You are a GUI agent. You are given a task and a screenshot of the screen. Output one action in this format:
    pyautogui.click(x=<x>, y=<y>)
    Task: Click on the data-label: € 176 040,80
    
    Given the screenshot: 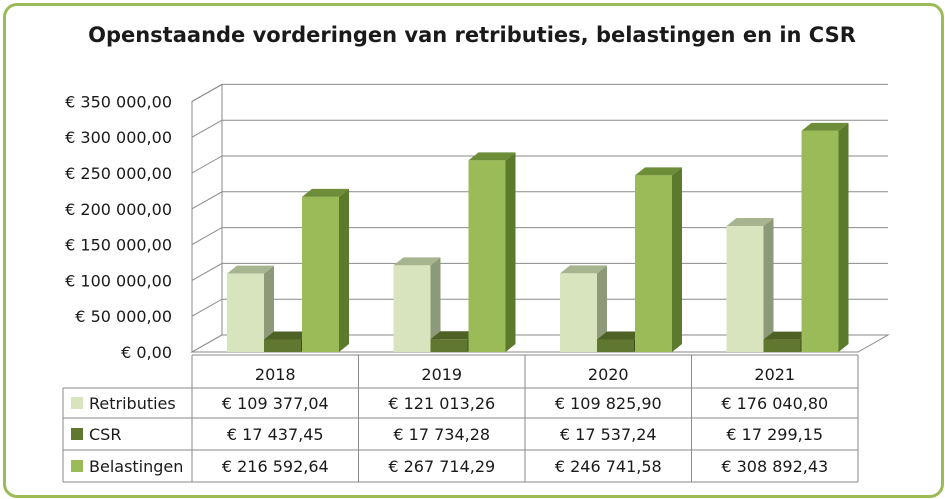 What is the action you would take?
    pyautogui.click(x=774, y=403)
    